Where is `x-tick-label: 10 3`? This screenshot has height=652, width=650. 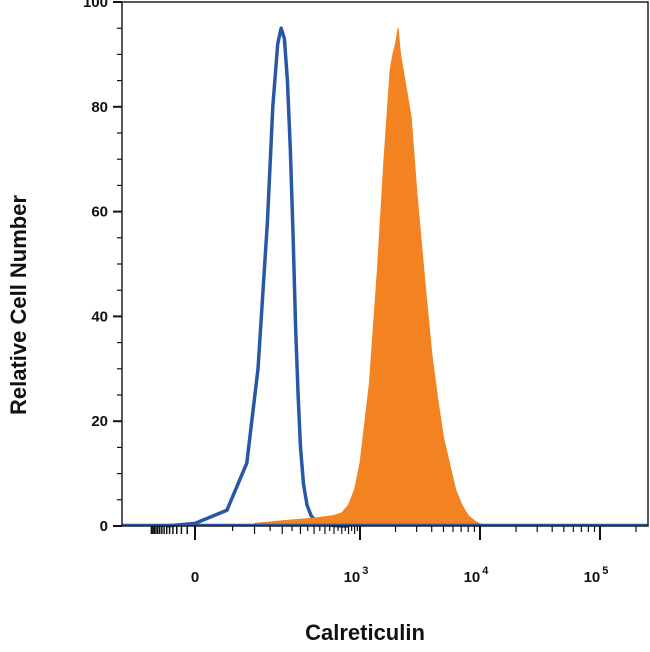 x-tick-label: 10 3 is located at coordinates (356, 575).